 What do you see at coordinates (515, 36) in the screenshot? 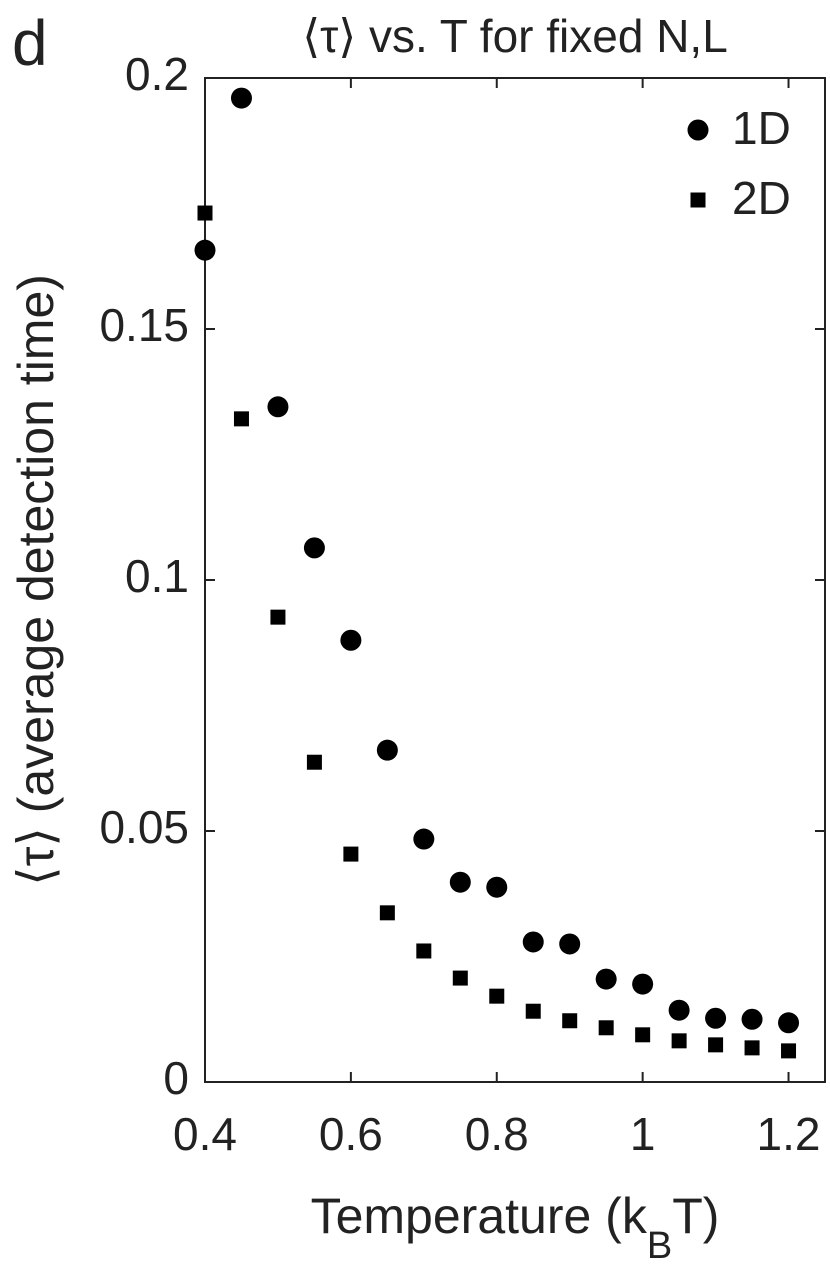
I see `chart-title: ⟨τ⟩ vs. T for fixed N,L` at bounding box center [515, 36].